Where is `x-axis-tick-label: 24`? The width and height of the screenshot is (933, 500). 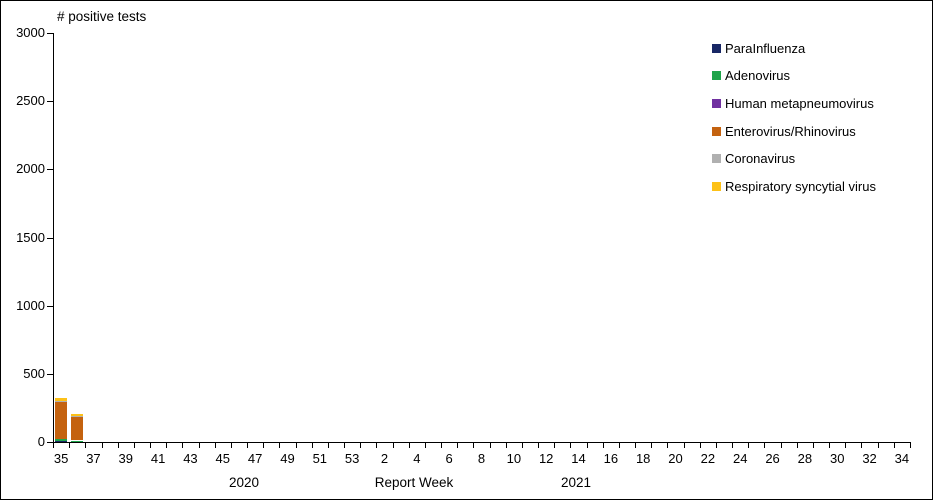 x-axis-tick-label: 24 is located at coordinates (740, 458).